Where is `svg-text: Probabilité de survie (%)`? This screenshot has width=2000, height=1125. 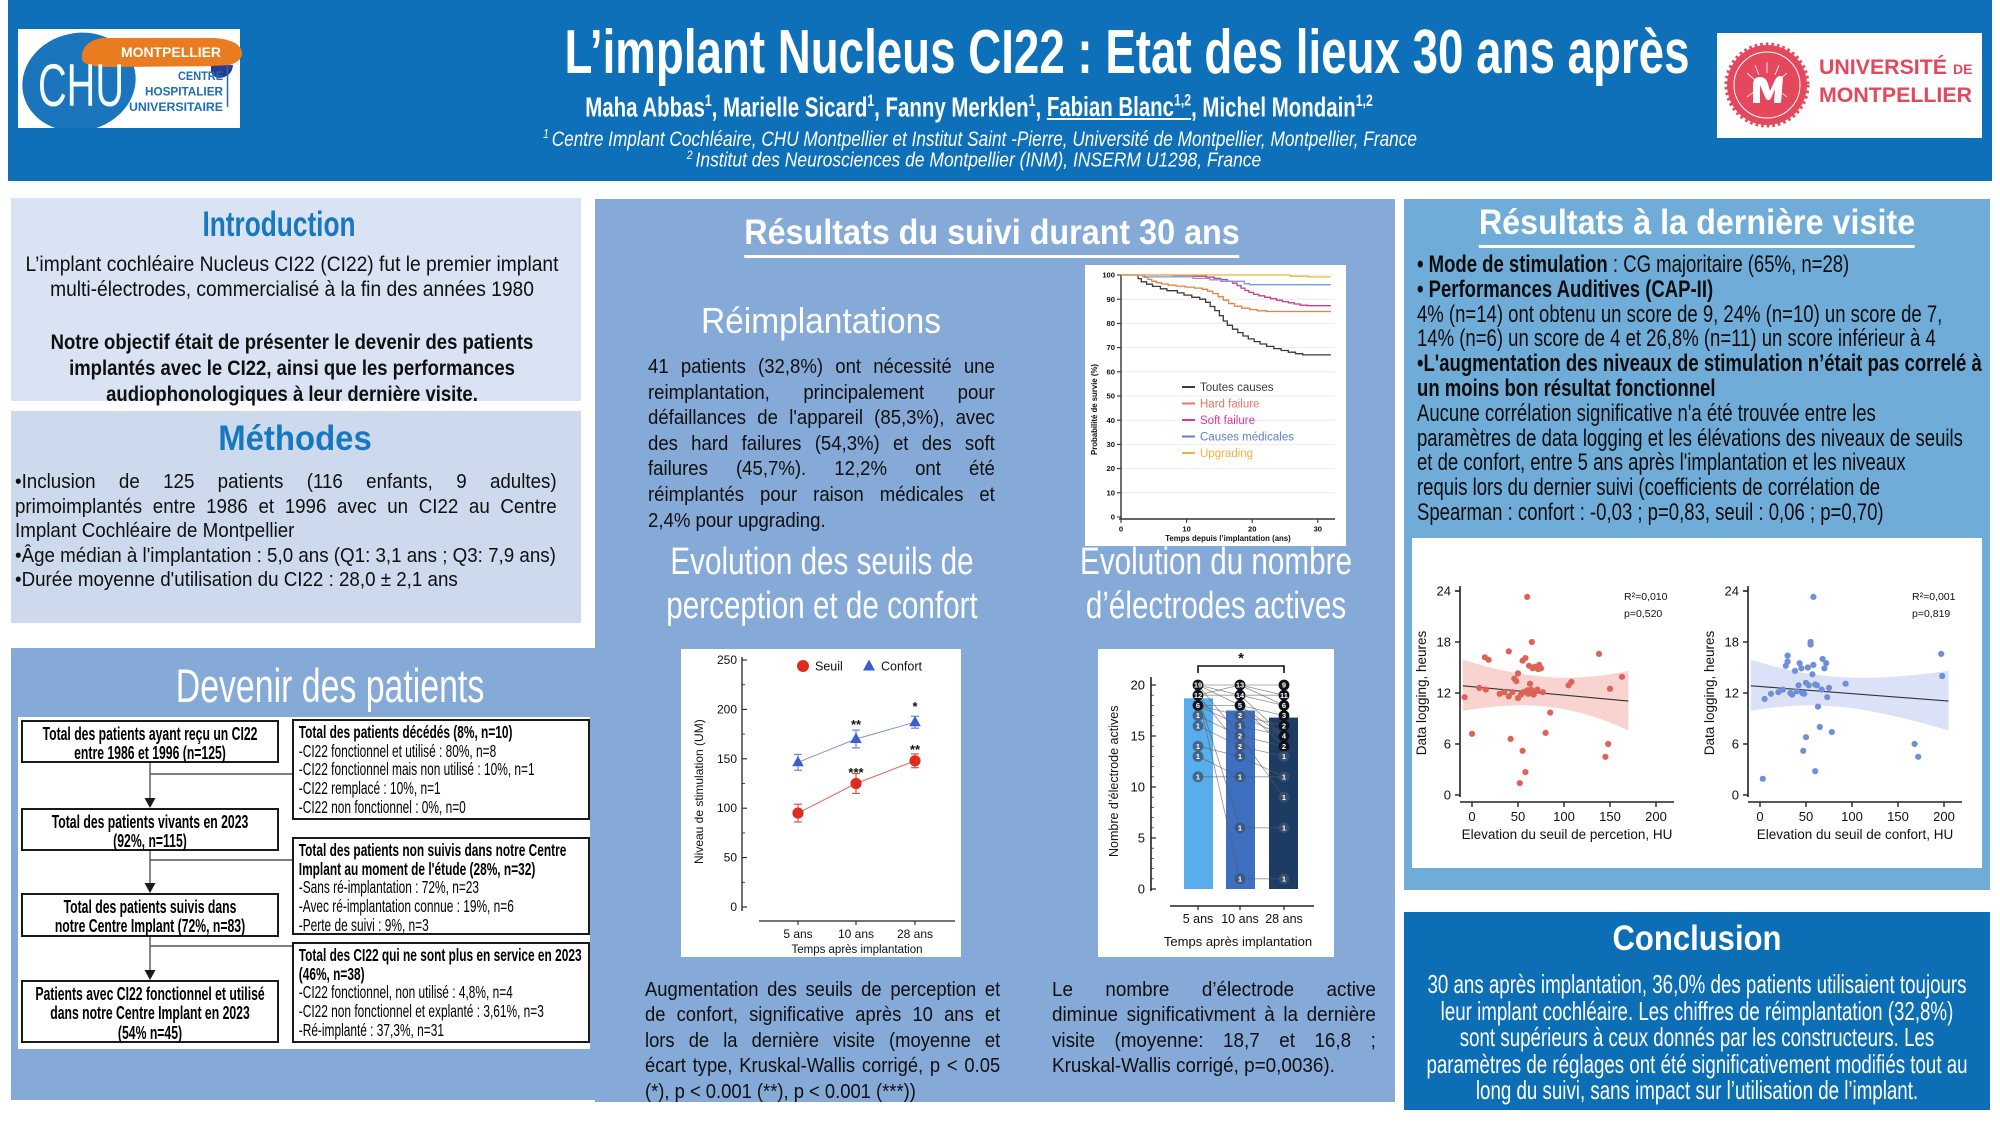 svg-text: Probabilité de survie (%) is located at coordinates (1094, 409).